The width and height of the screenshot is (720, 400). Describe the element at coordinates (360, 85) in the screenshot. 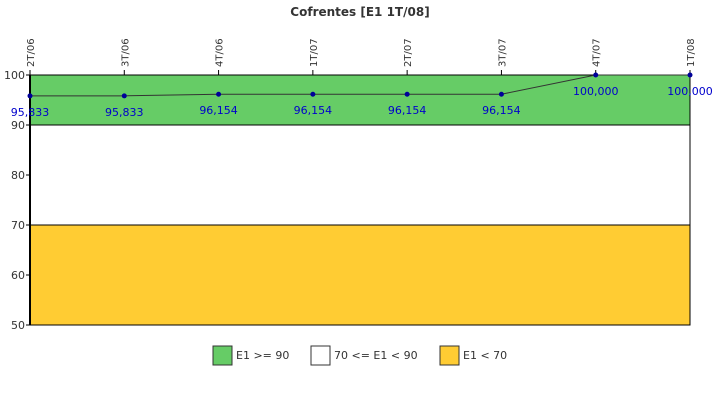

I see `series-line` at that location.